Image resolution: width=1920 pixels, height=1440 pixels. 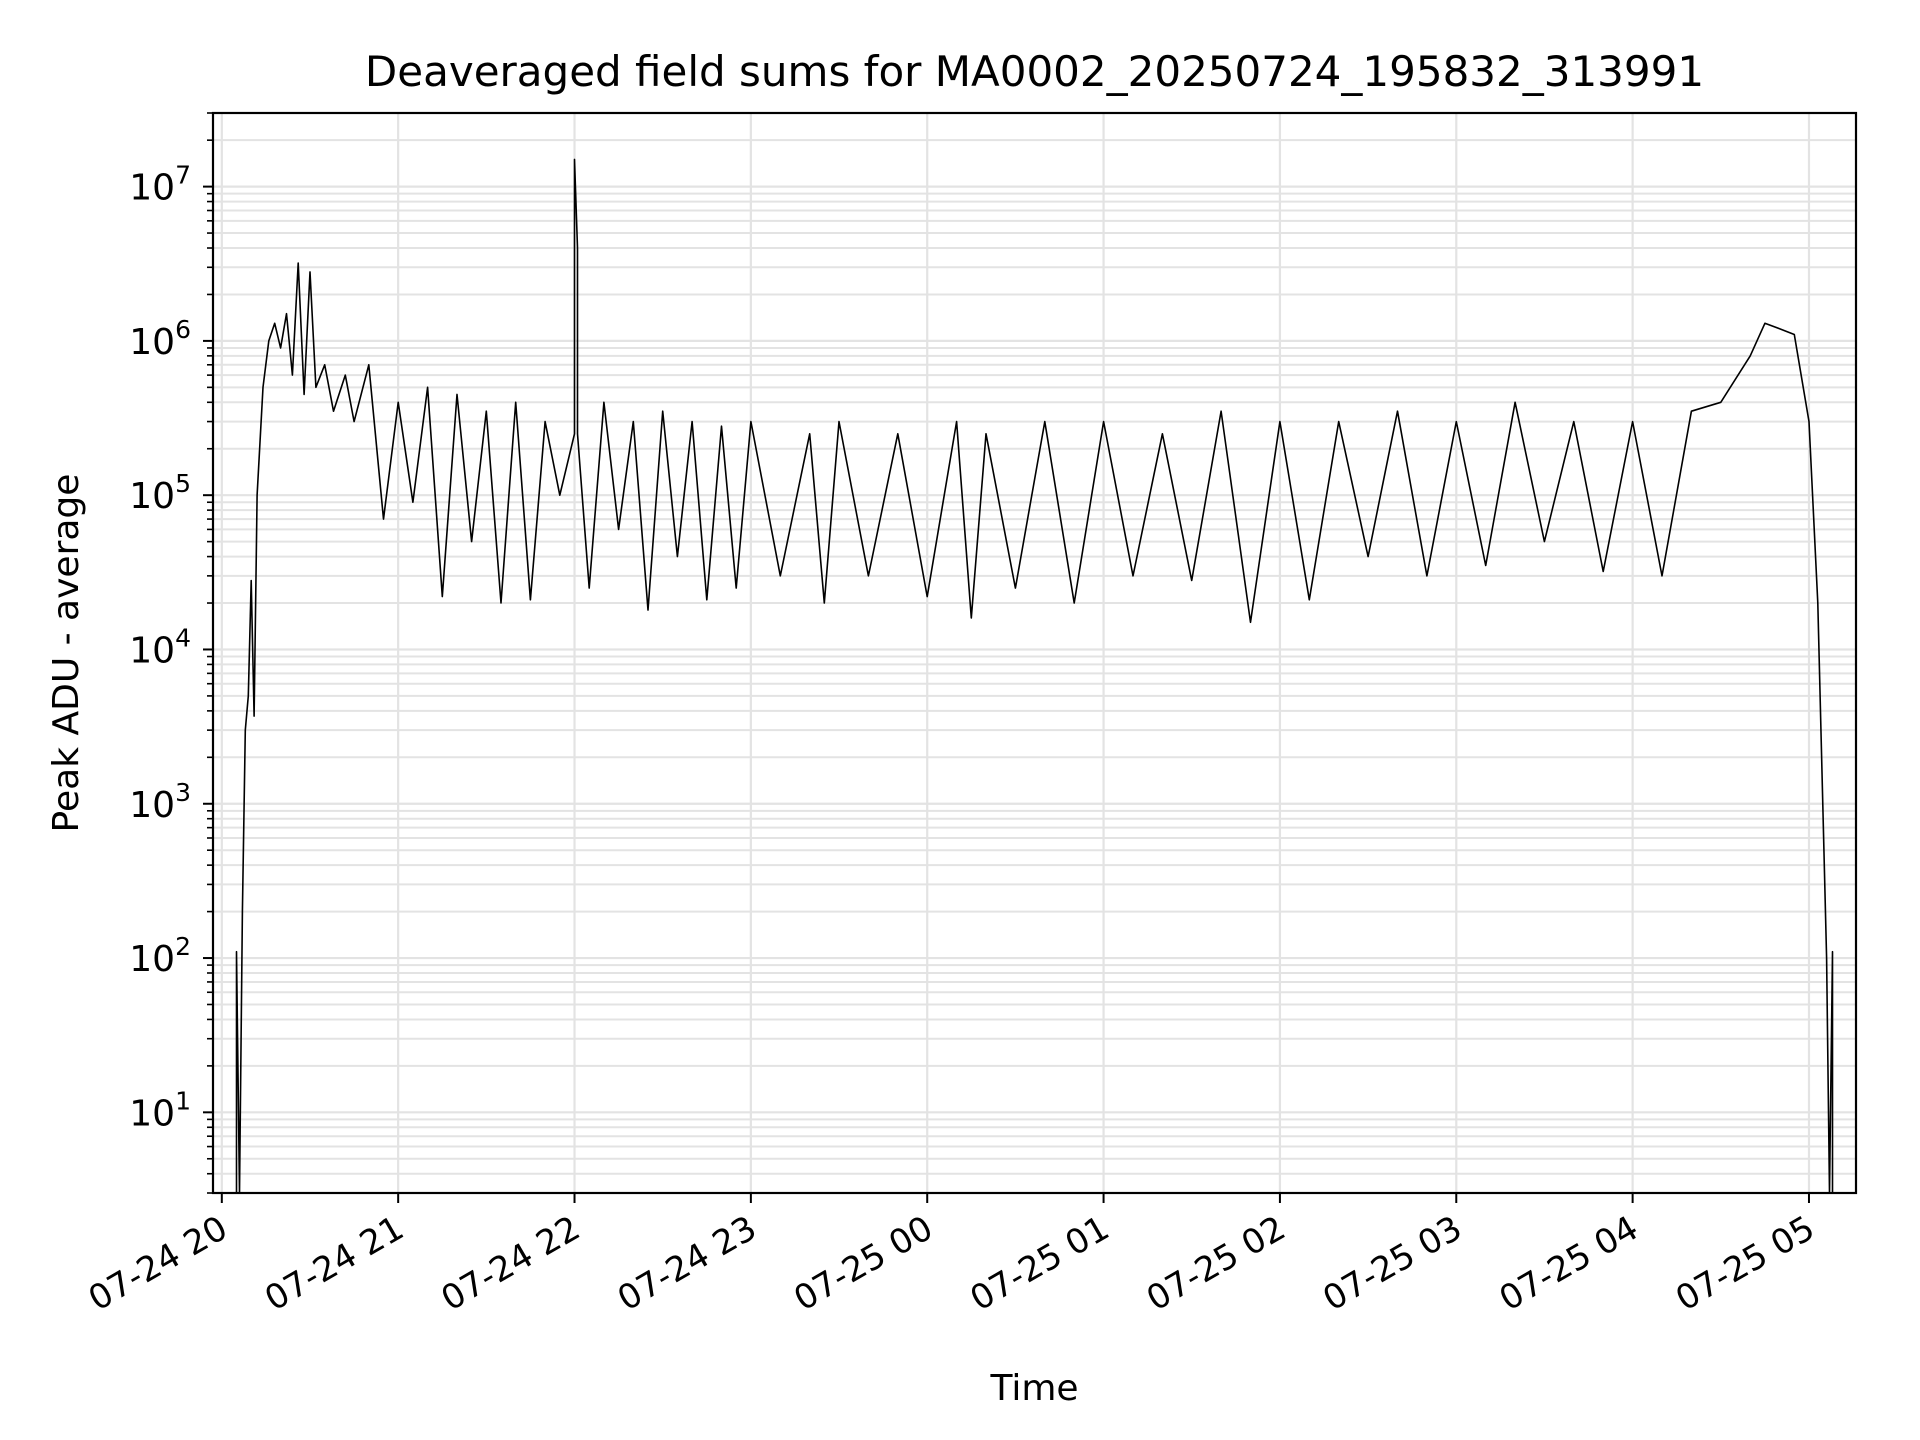 What do you see at coordinates (160, 1110) in the screenshot?
I see `y-tick-label: 10¹` at bounding box center [160, 1110].